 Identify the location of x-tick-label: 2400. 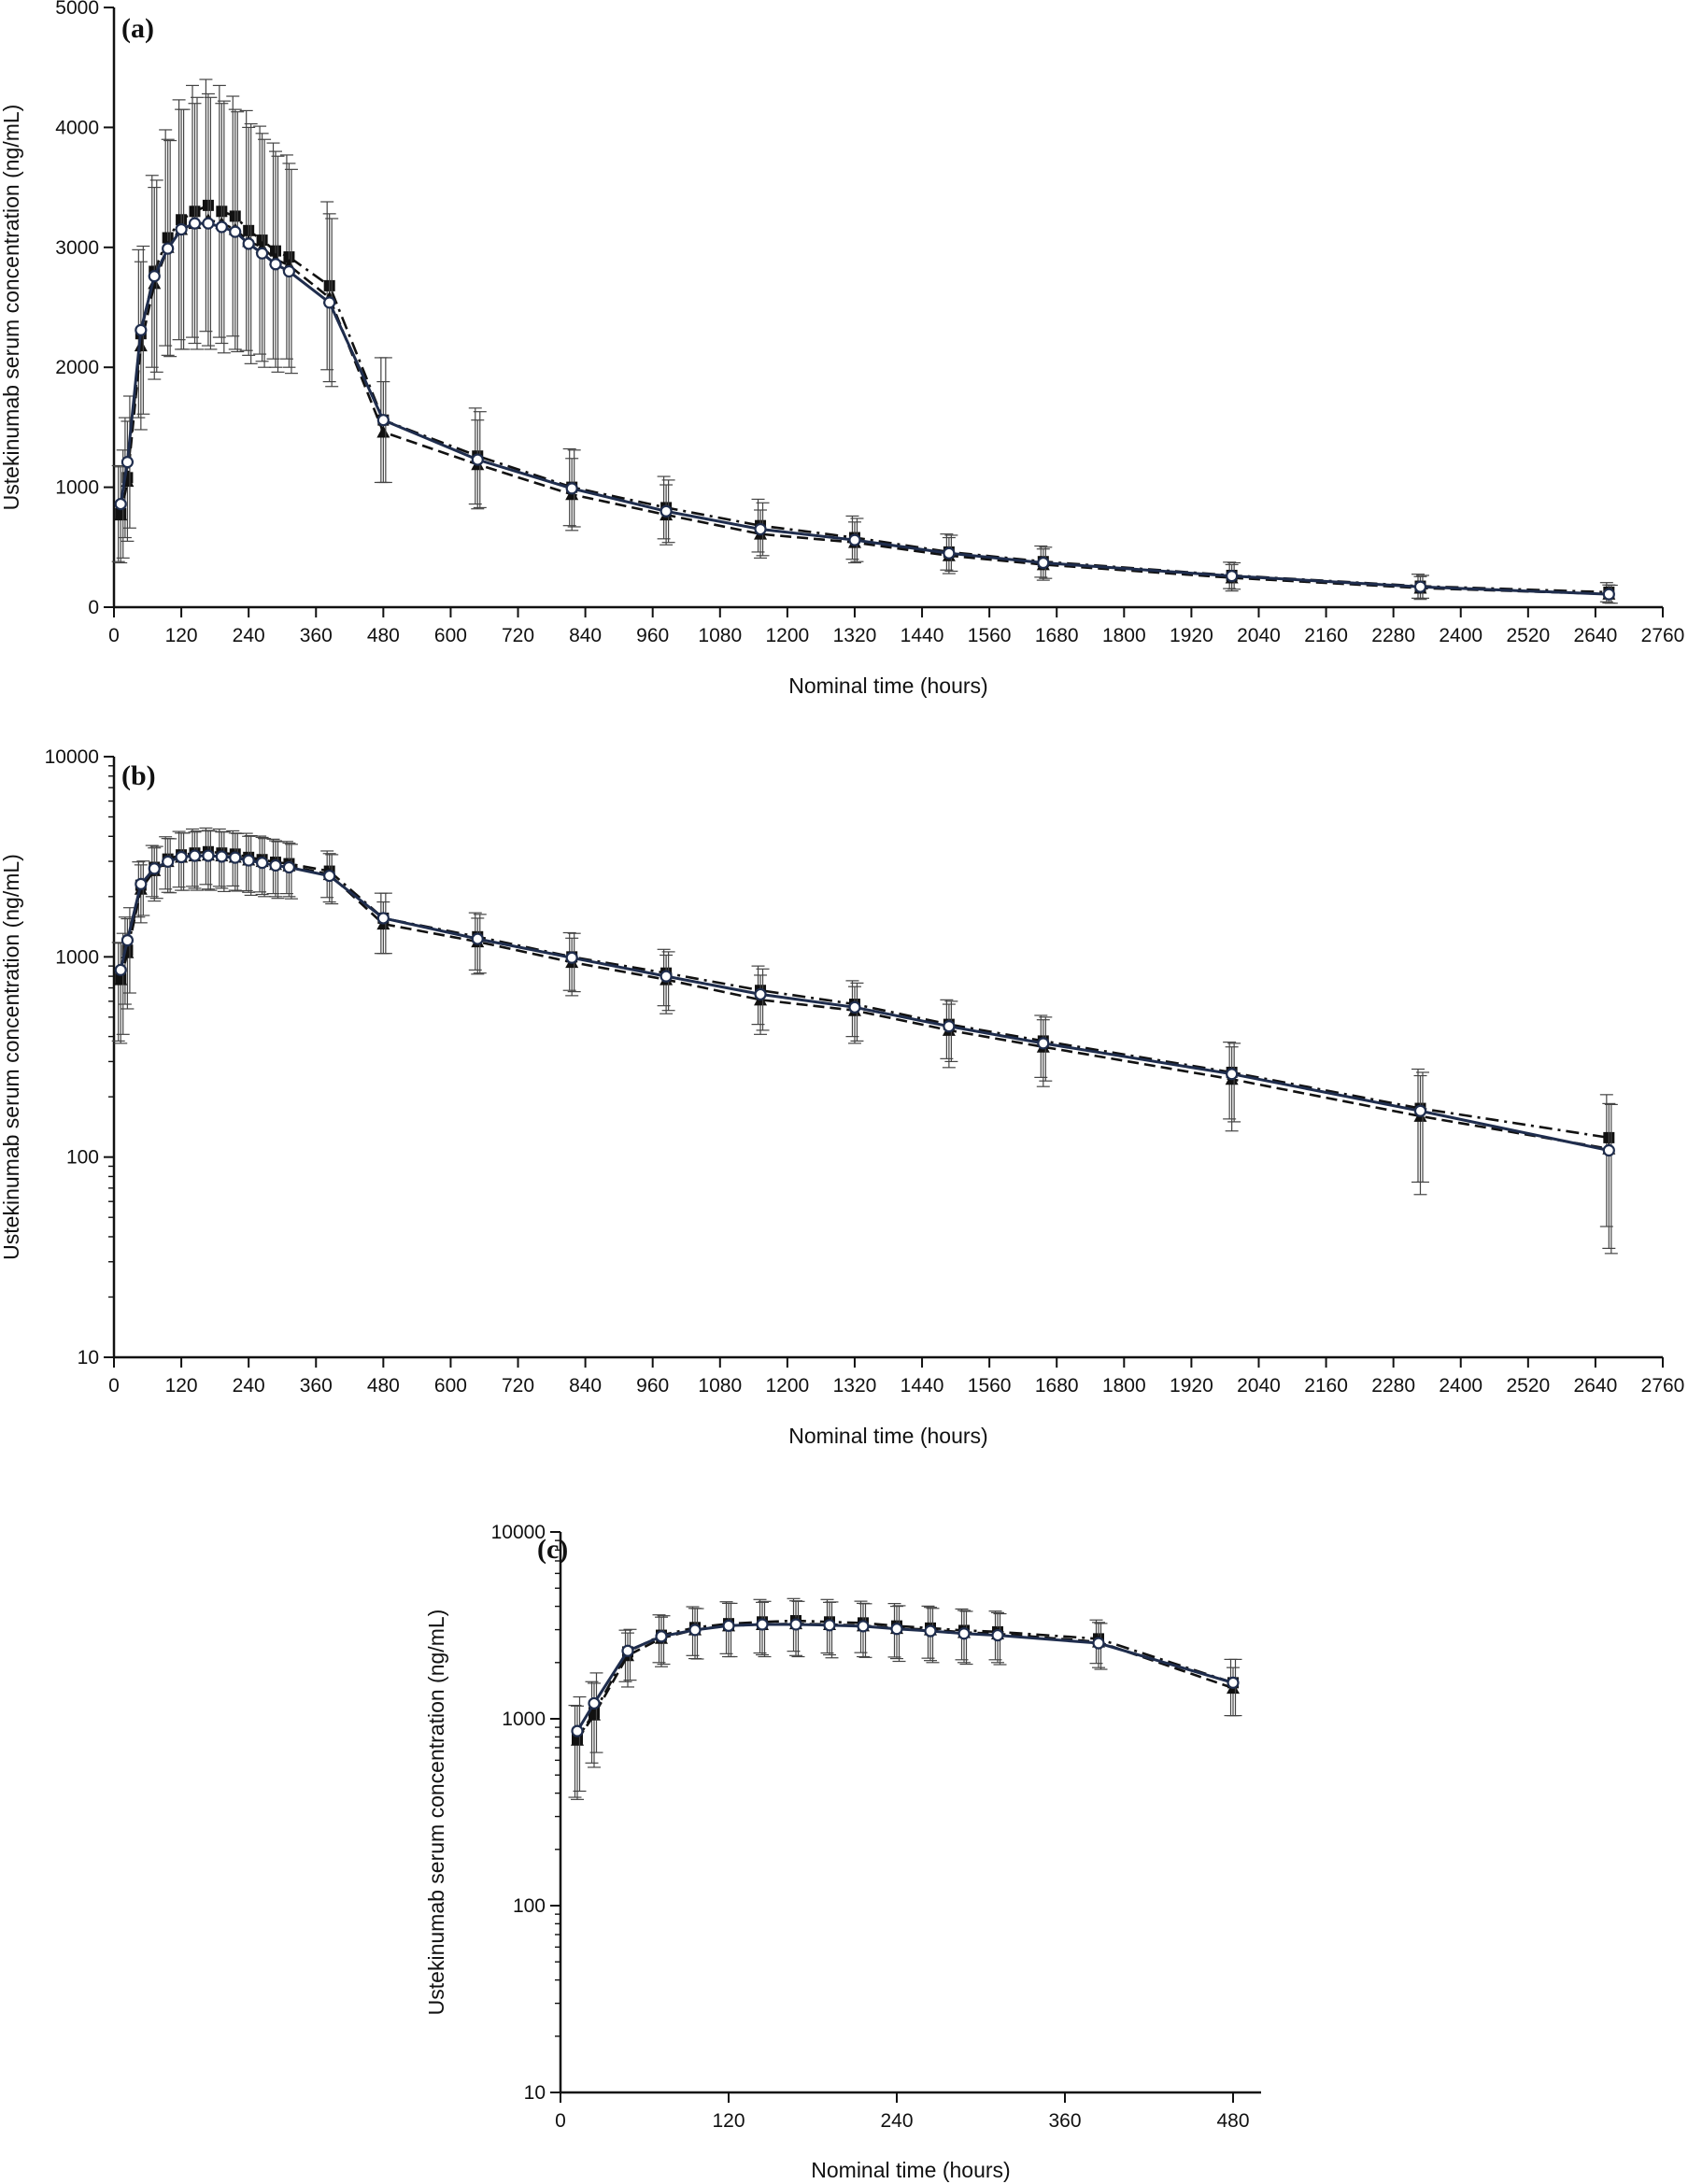
(1460, 1386).